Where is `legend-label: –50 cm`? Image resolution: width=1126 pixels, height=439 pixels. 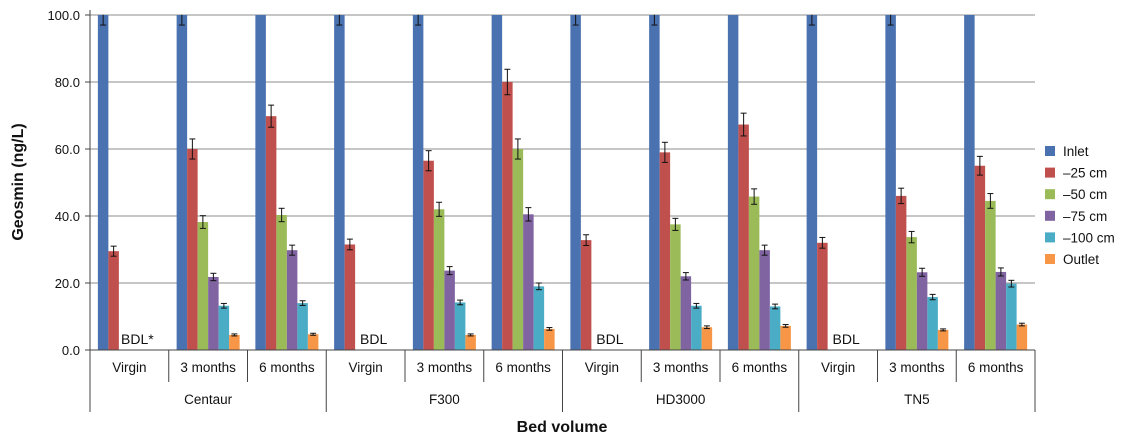
legend-label: –50 cm is located at coordinates (1085, 194).